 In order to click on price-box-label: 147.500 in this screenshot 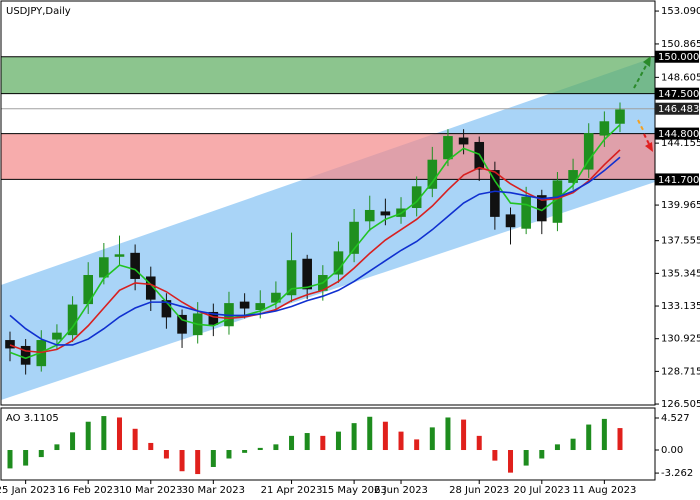, I will do `click(678, 94)`.